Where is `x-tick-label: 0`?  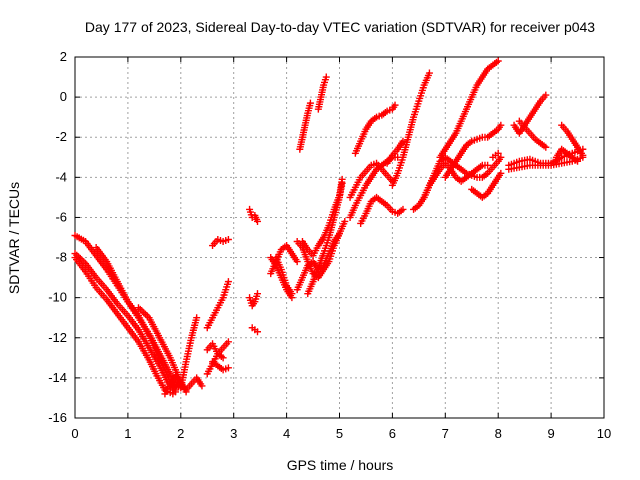 x-tick-label: 0 is located at coordinates (74, 433).